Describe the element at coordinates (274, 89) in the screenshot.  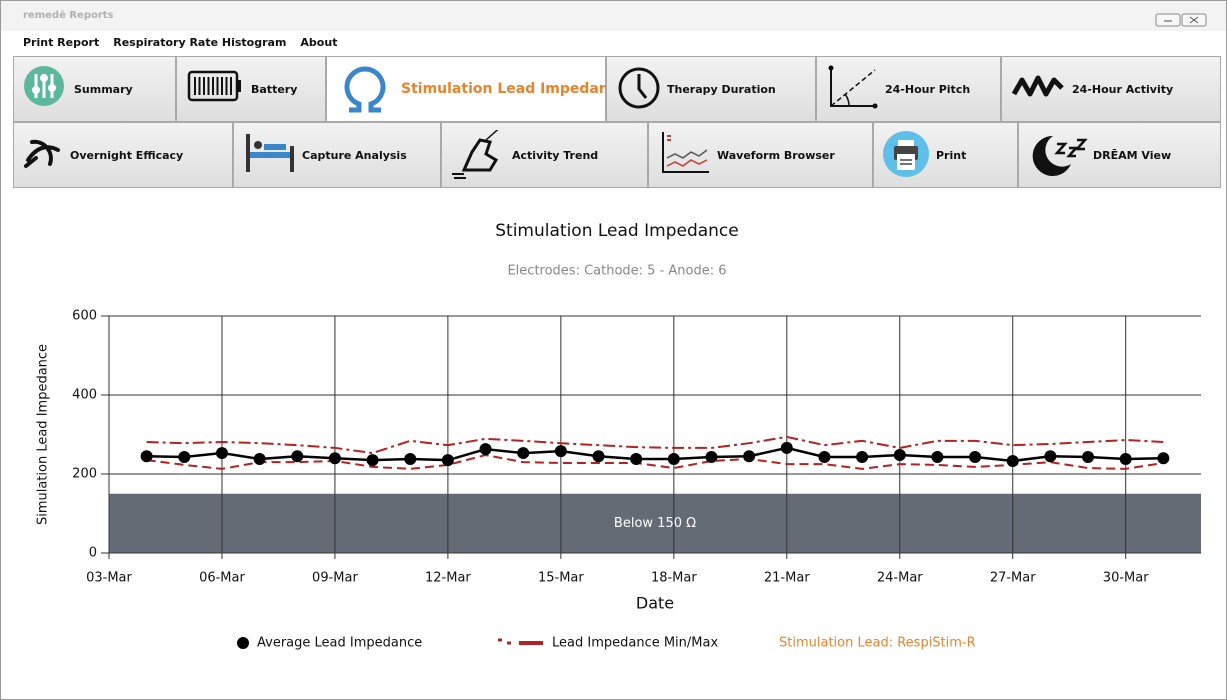
I see `tab-label: Battery` at that location.